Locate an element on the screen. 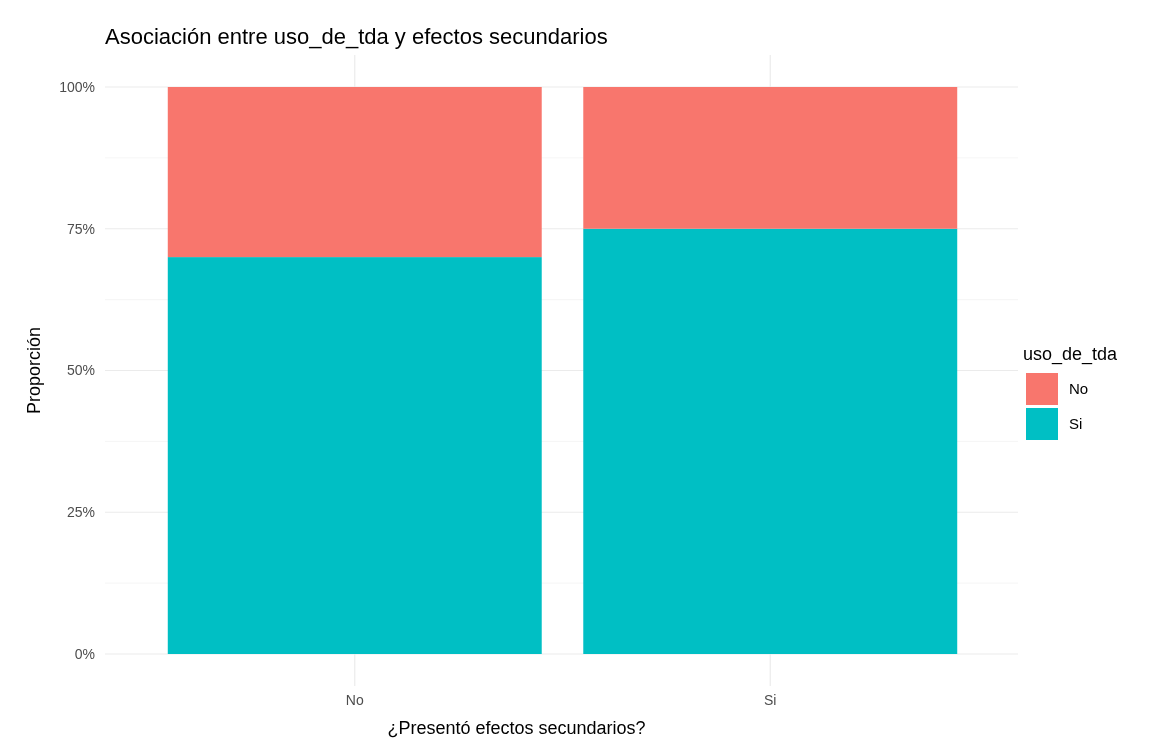 The image size is (1168, 739). y-axis-title: Proporción is located at coordinates (34, 370).